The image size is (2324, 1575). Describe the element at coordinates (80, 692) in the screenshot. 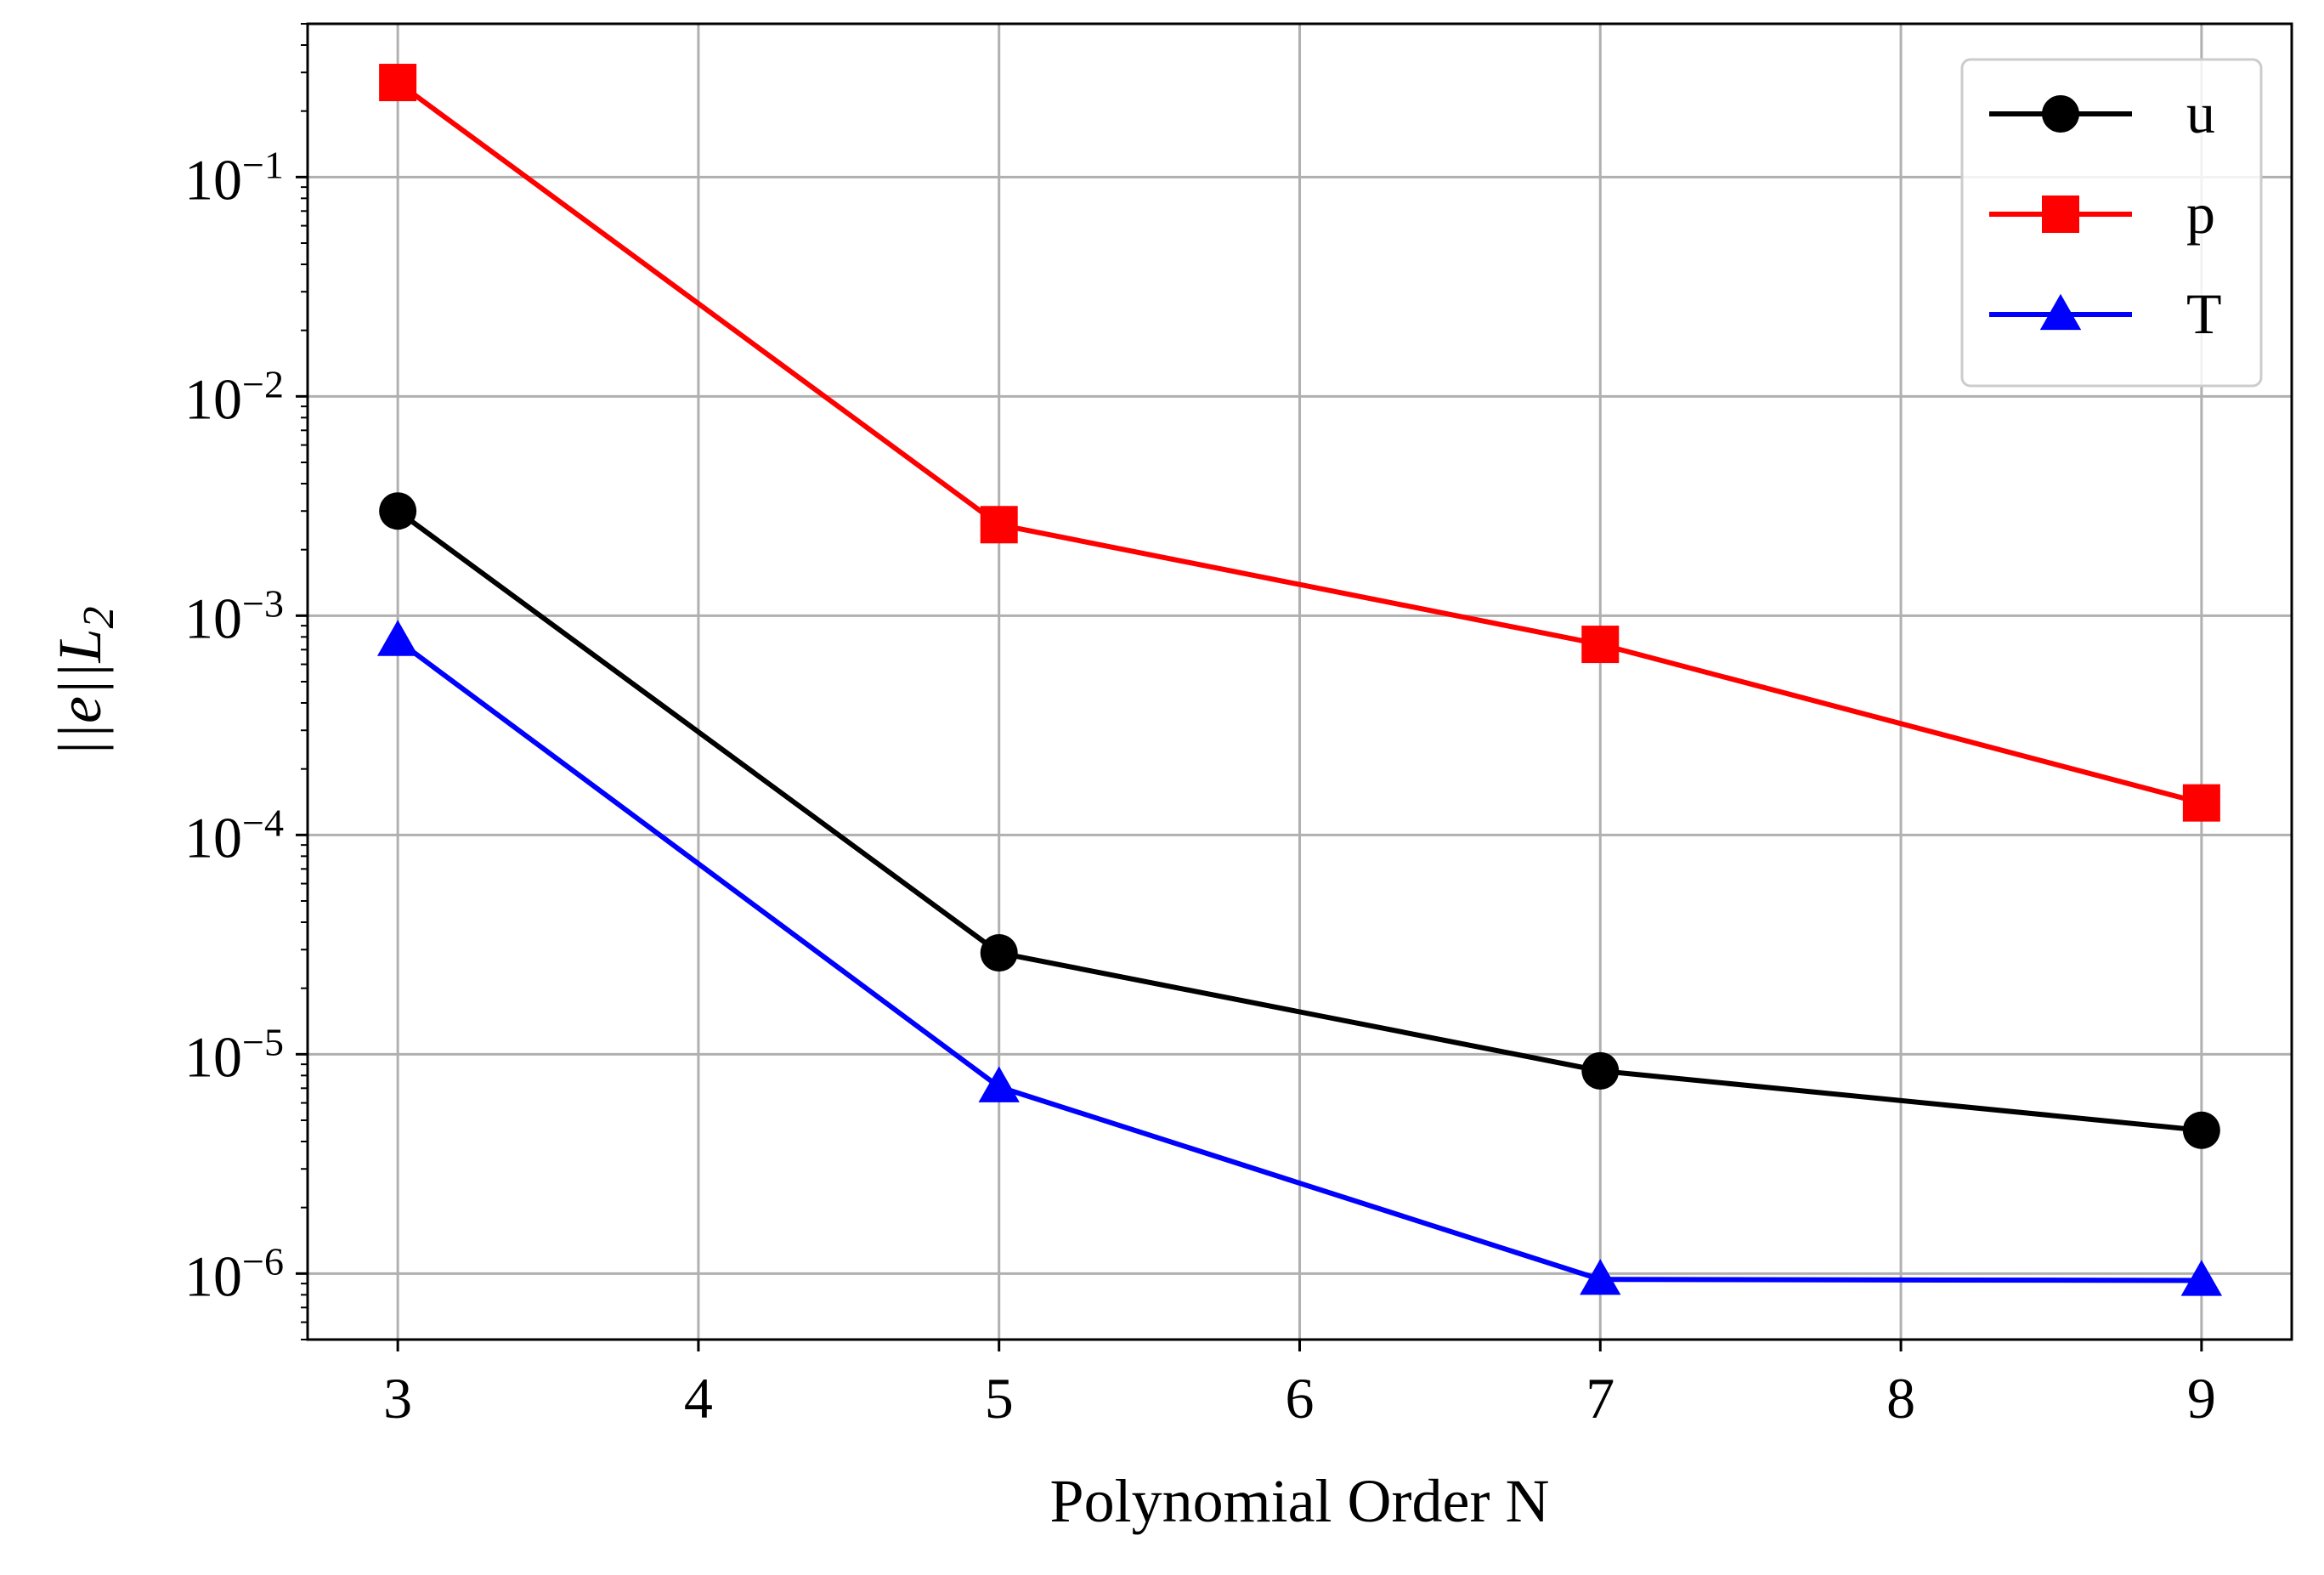

I see `y-axis-title-main: ||e||L` at that location.